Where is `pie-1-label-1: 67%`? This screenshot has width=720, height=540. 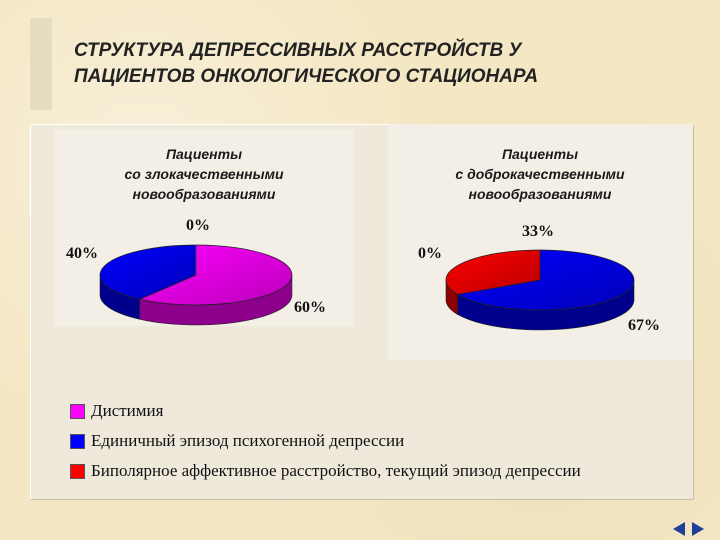
pie-1-label-1: 67% is located at coordinates (644, 325).